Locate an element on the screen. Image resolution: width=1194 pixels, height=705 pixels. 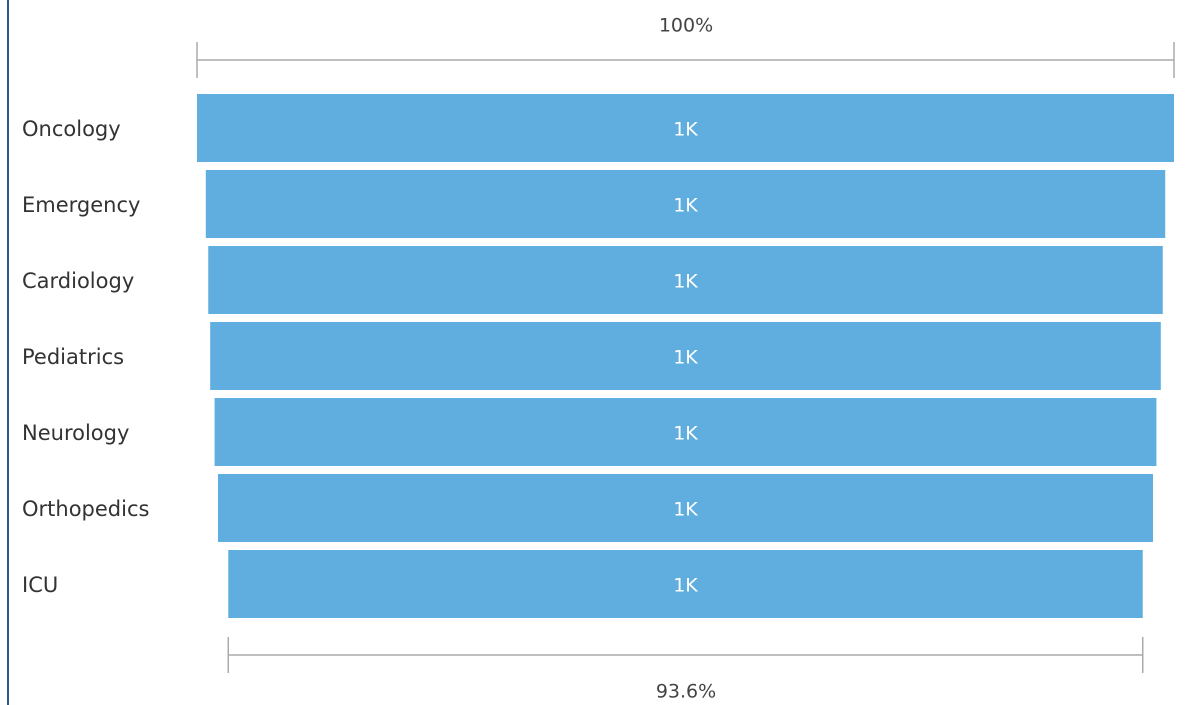
top-percent-label: 100% is located at coordinates (686, 26).